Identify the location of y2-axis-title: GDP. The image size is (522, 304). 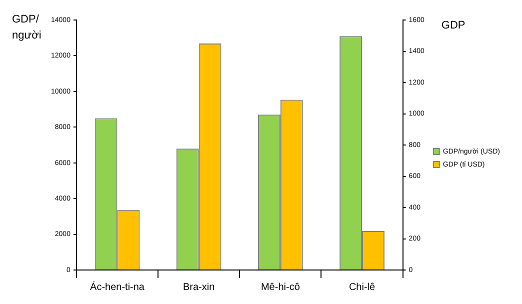
(453, 26).